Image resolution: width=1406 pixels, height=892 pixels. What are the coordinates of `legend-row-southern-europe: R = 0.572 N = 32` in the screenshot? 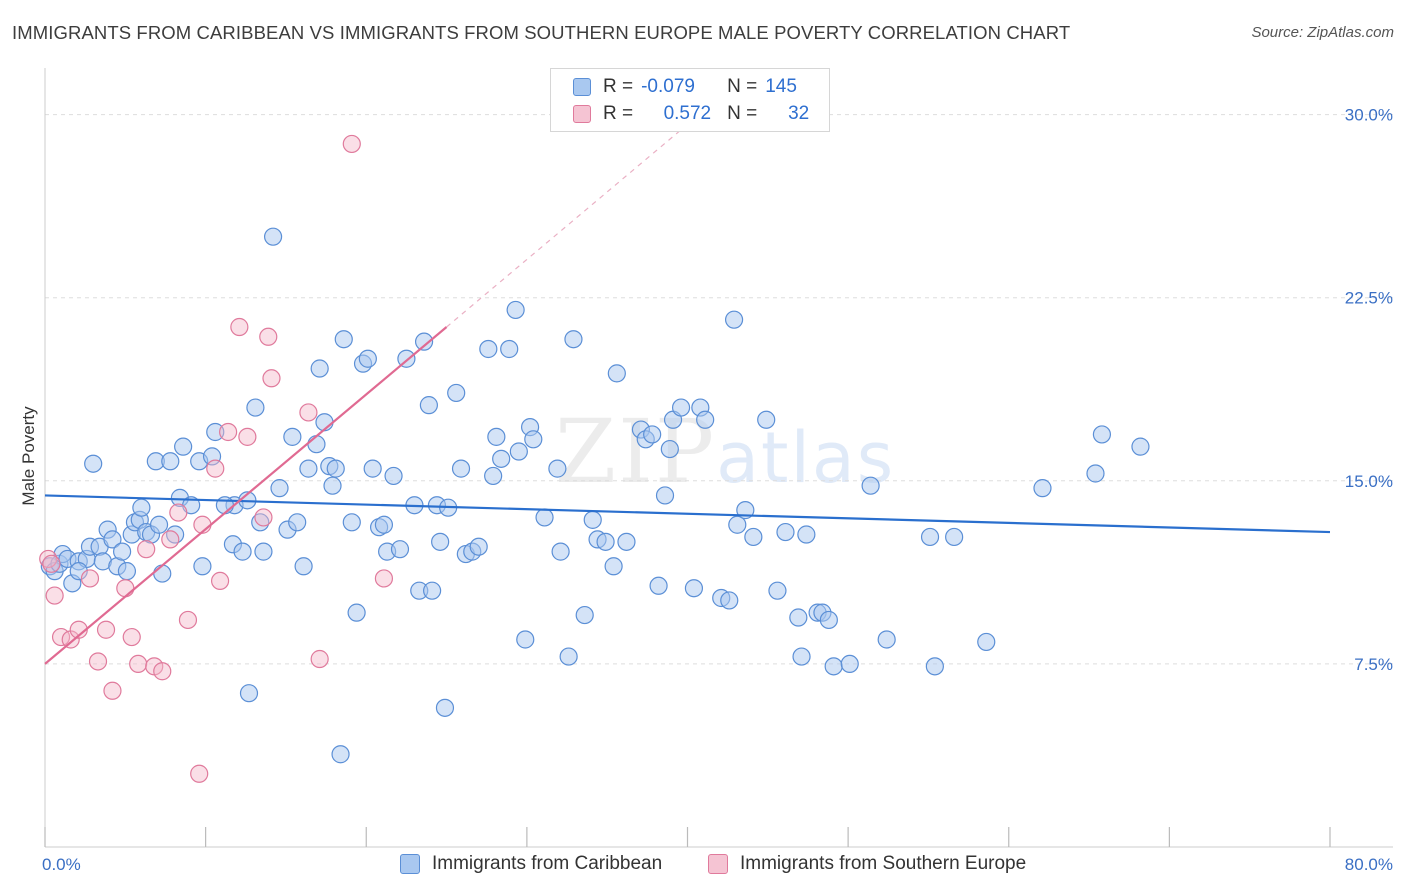 It's located at (691, 114).